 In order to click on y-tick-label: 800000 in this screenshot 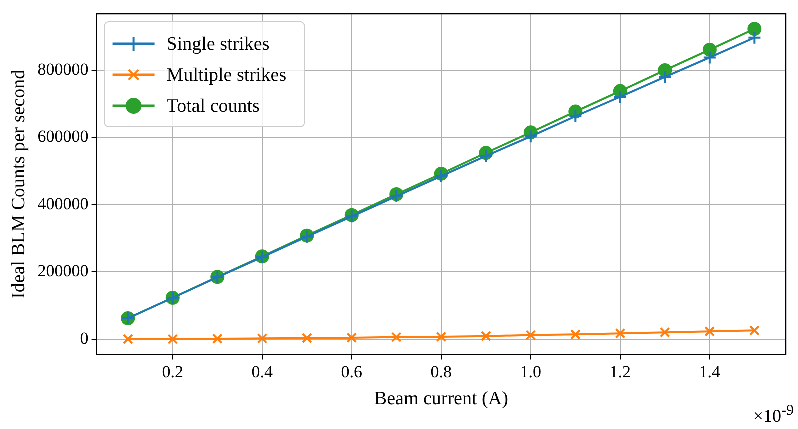, I will do `click(63, 69)`.